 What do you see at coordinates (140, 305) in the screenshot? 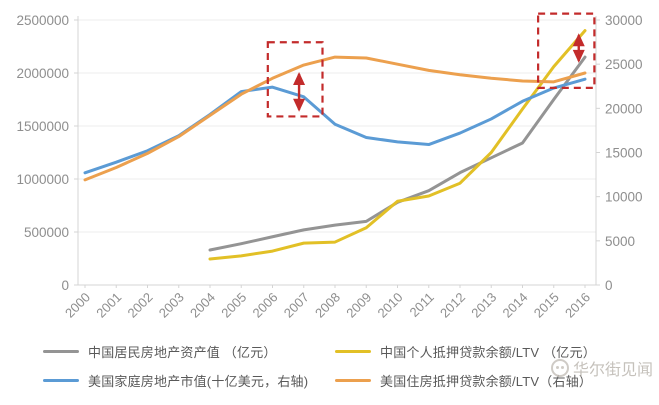
I see `x-tick-label: 2002` at bounding box center [140, 305].